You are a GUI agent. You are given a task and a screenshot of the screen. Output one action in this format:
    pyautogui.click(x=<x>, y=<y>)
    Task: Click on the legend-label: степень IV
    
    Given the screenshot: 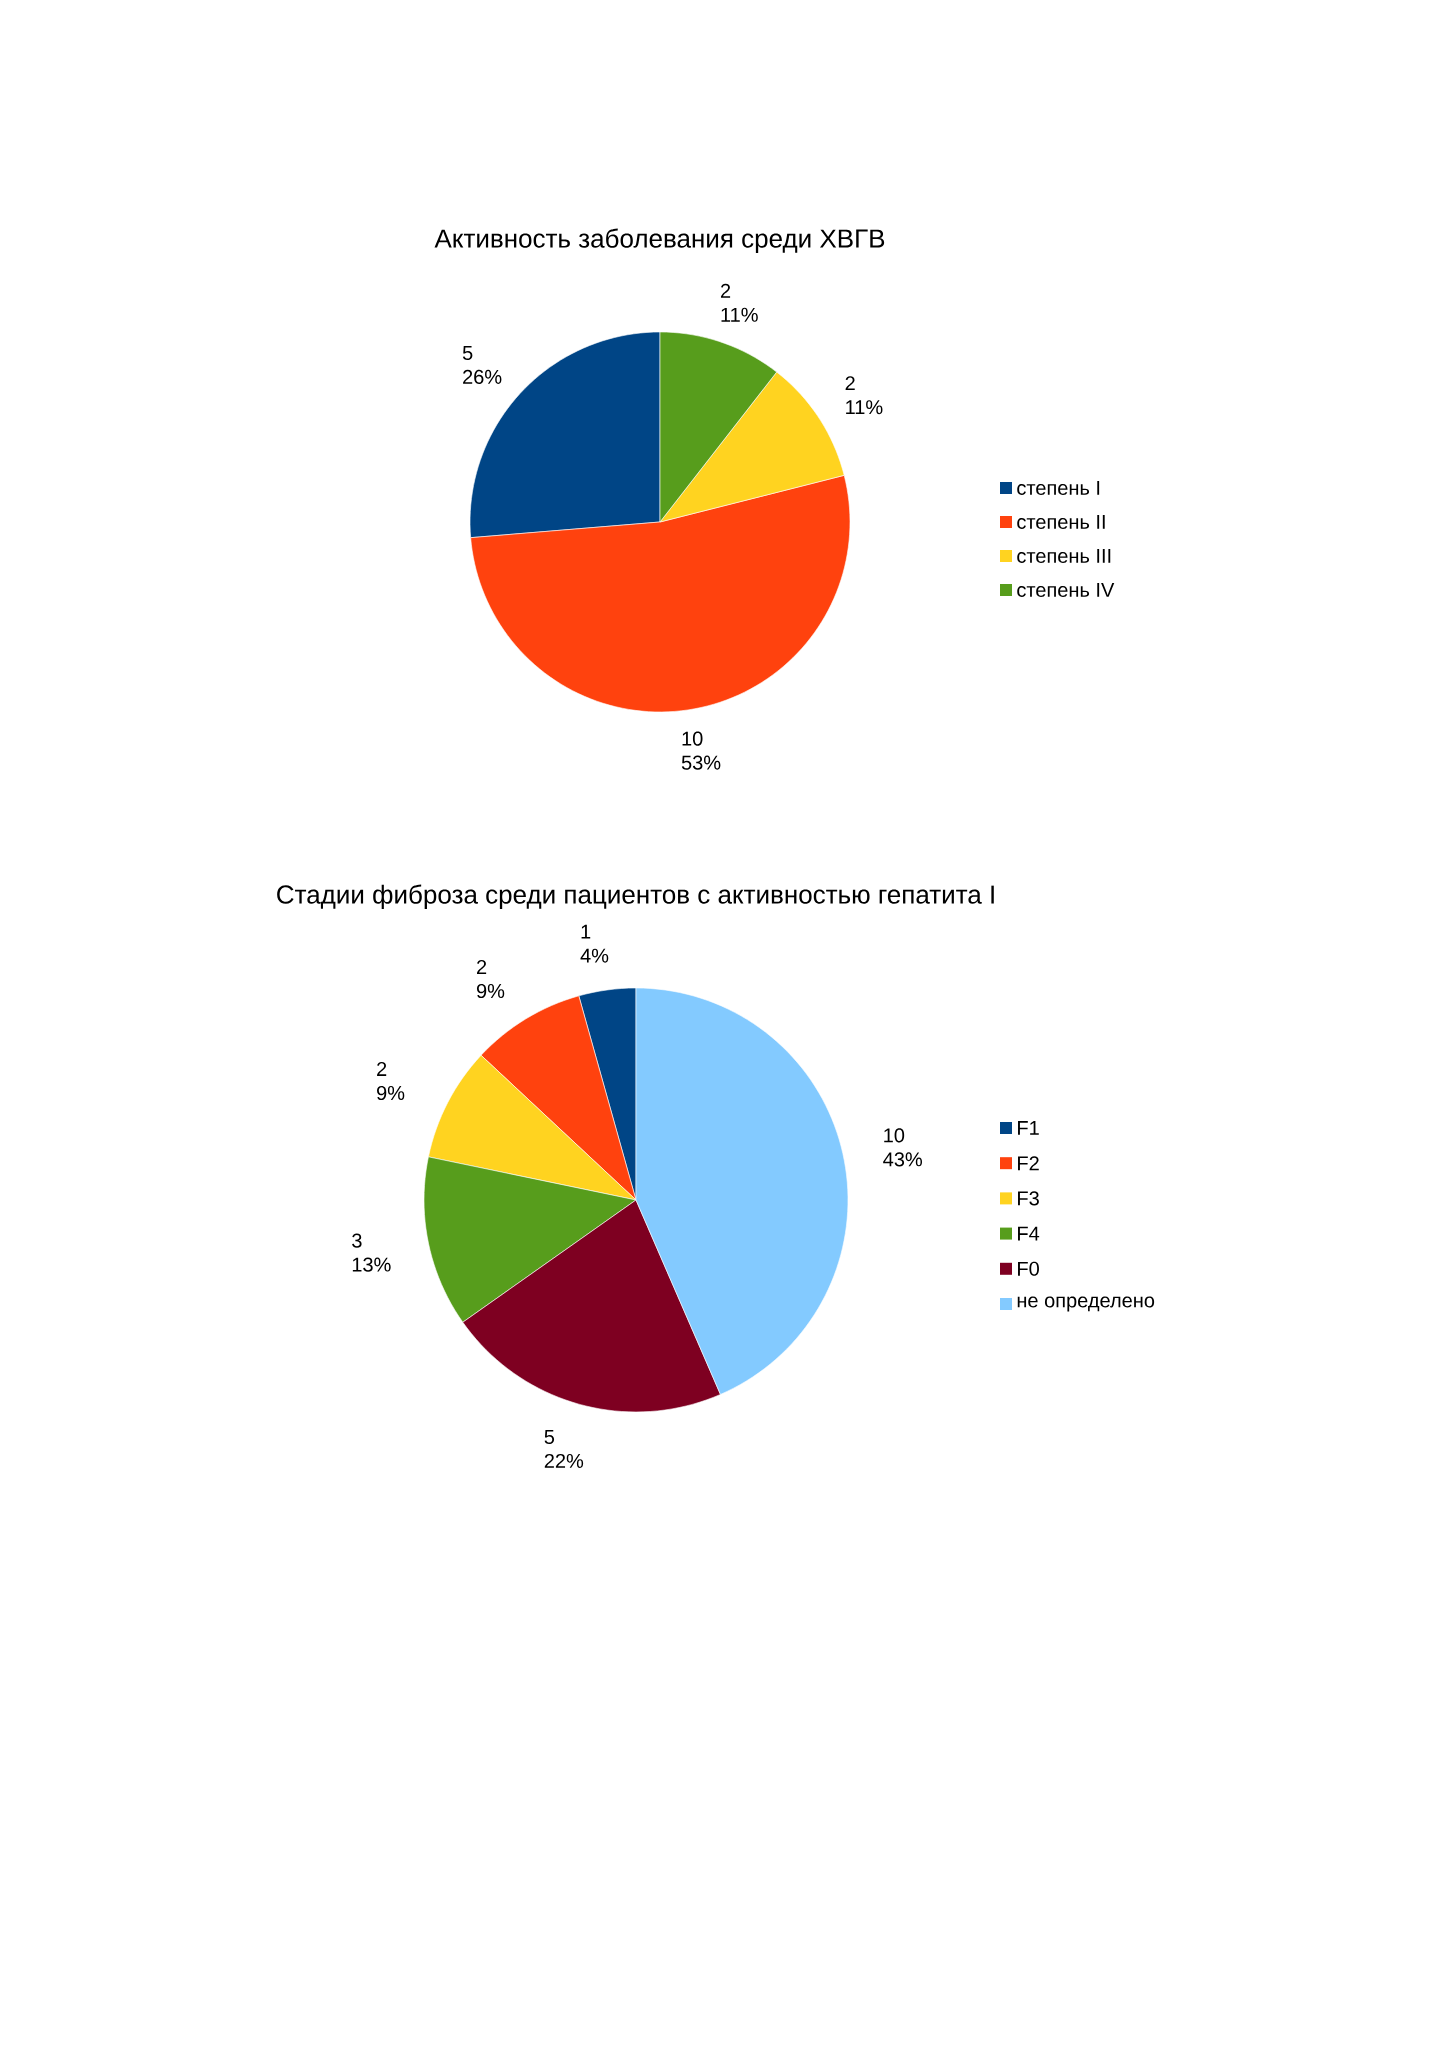 What is the action you would take?
    pyautogui.click(x=1066, y=590)
    